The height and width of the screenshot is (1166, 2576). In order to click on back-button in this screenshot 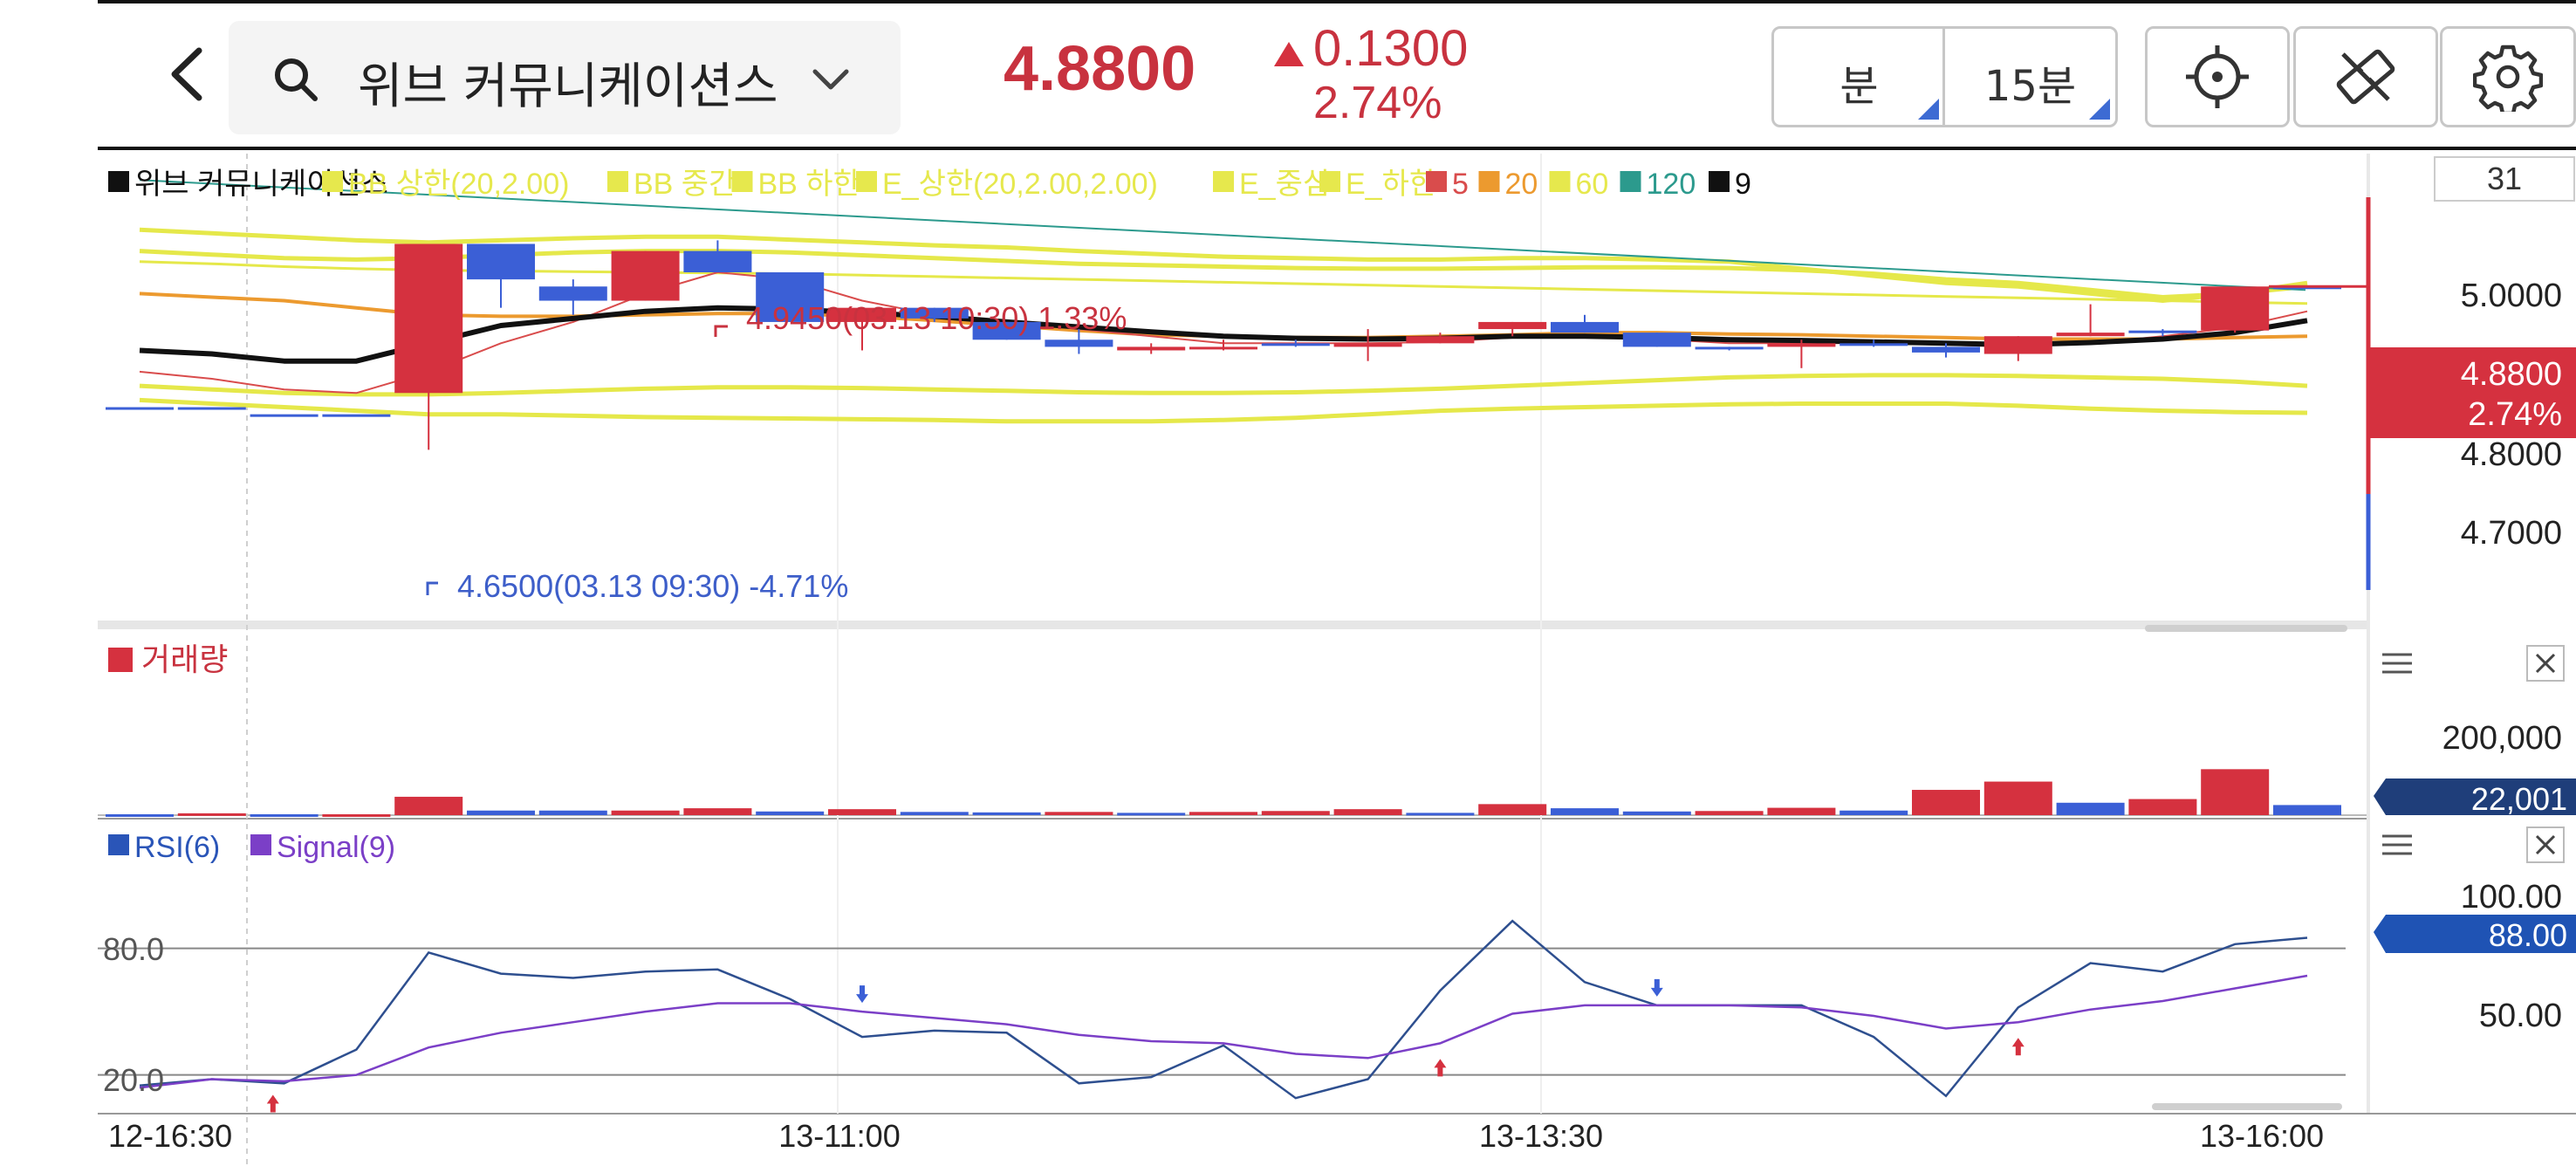, I will do `click(187, 74)`.